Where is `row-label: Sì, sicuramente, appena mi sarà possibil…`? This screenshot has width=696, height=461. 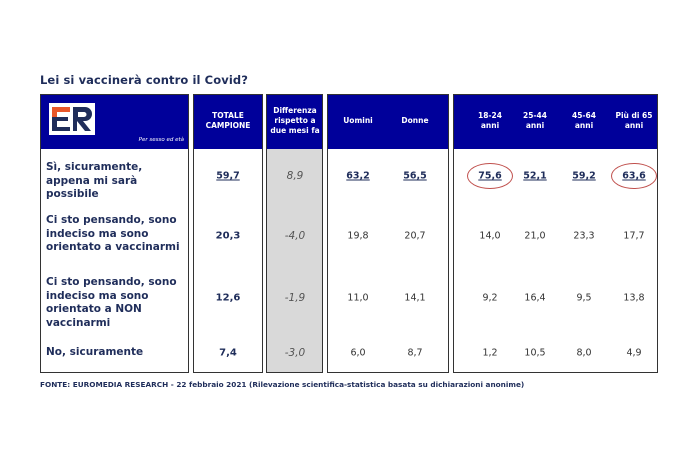
row-label: Sì, sicuramente, appena mi sarà possibil… is located at coordinates (94, 180).